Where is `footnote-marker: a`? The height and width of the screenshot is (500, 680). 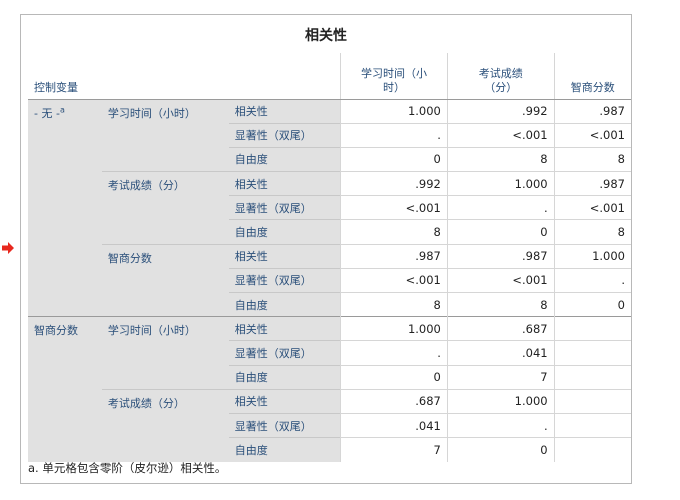 footnote-marker: a is located at coordinates (62, 109).